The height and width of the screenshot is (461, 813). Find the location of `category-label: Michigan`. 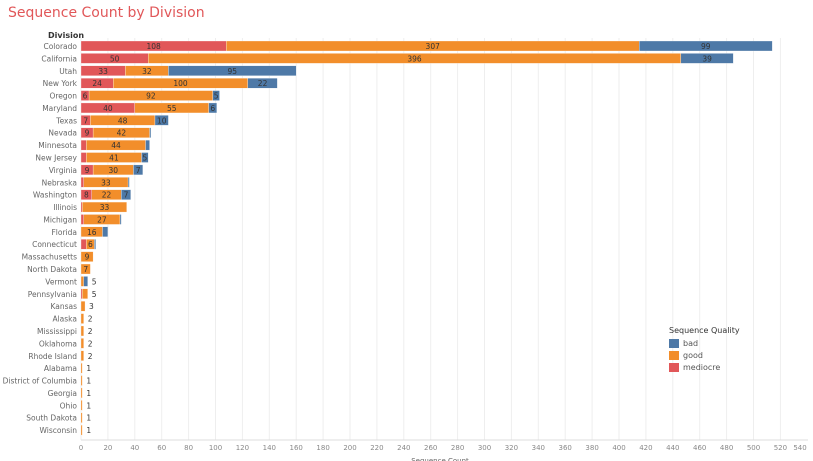

category-label: Michigan is located at coordinates (60, 219).